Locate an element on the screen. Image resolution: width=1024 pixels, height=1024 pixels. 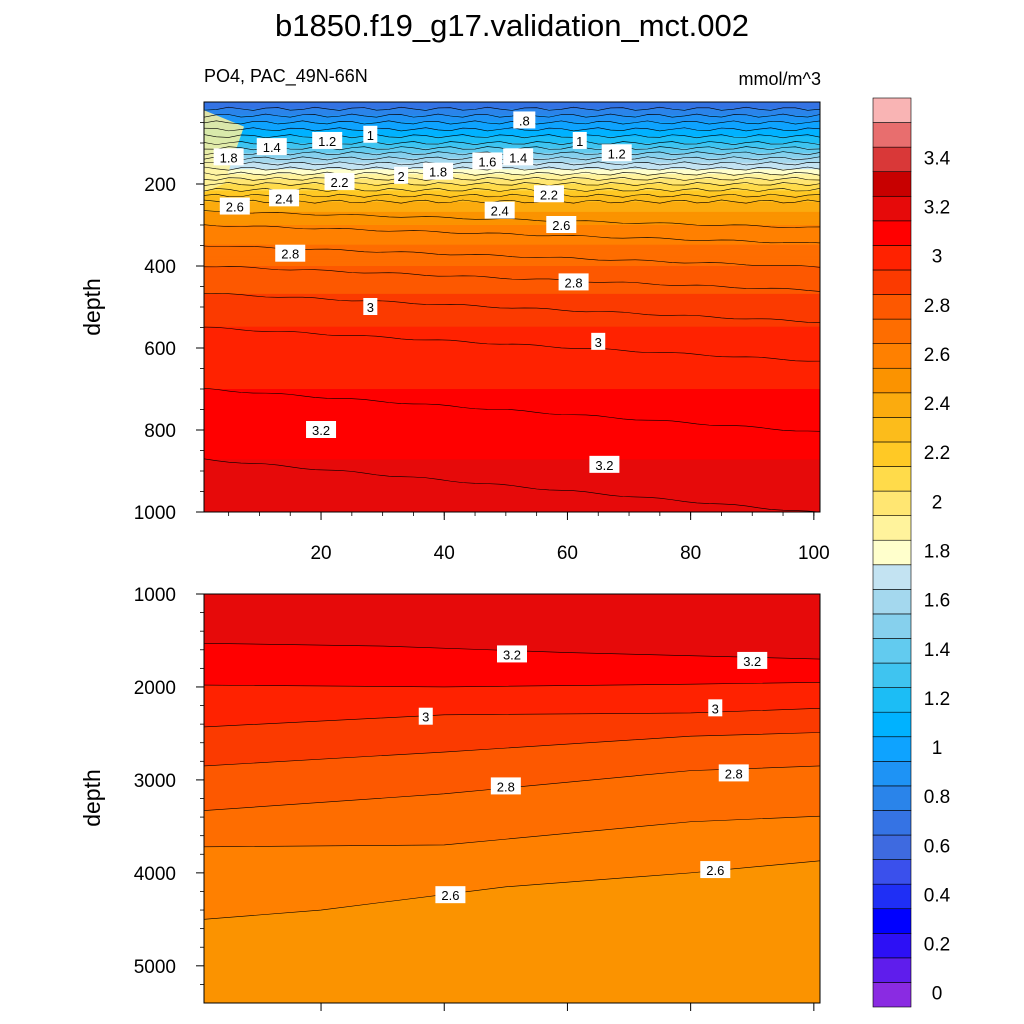
contour-label: 2.8 is located at coordinates (734, 773).